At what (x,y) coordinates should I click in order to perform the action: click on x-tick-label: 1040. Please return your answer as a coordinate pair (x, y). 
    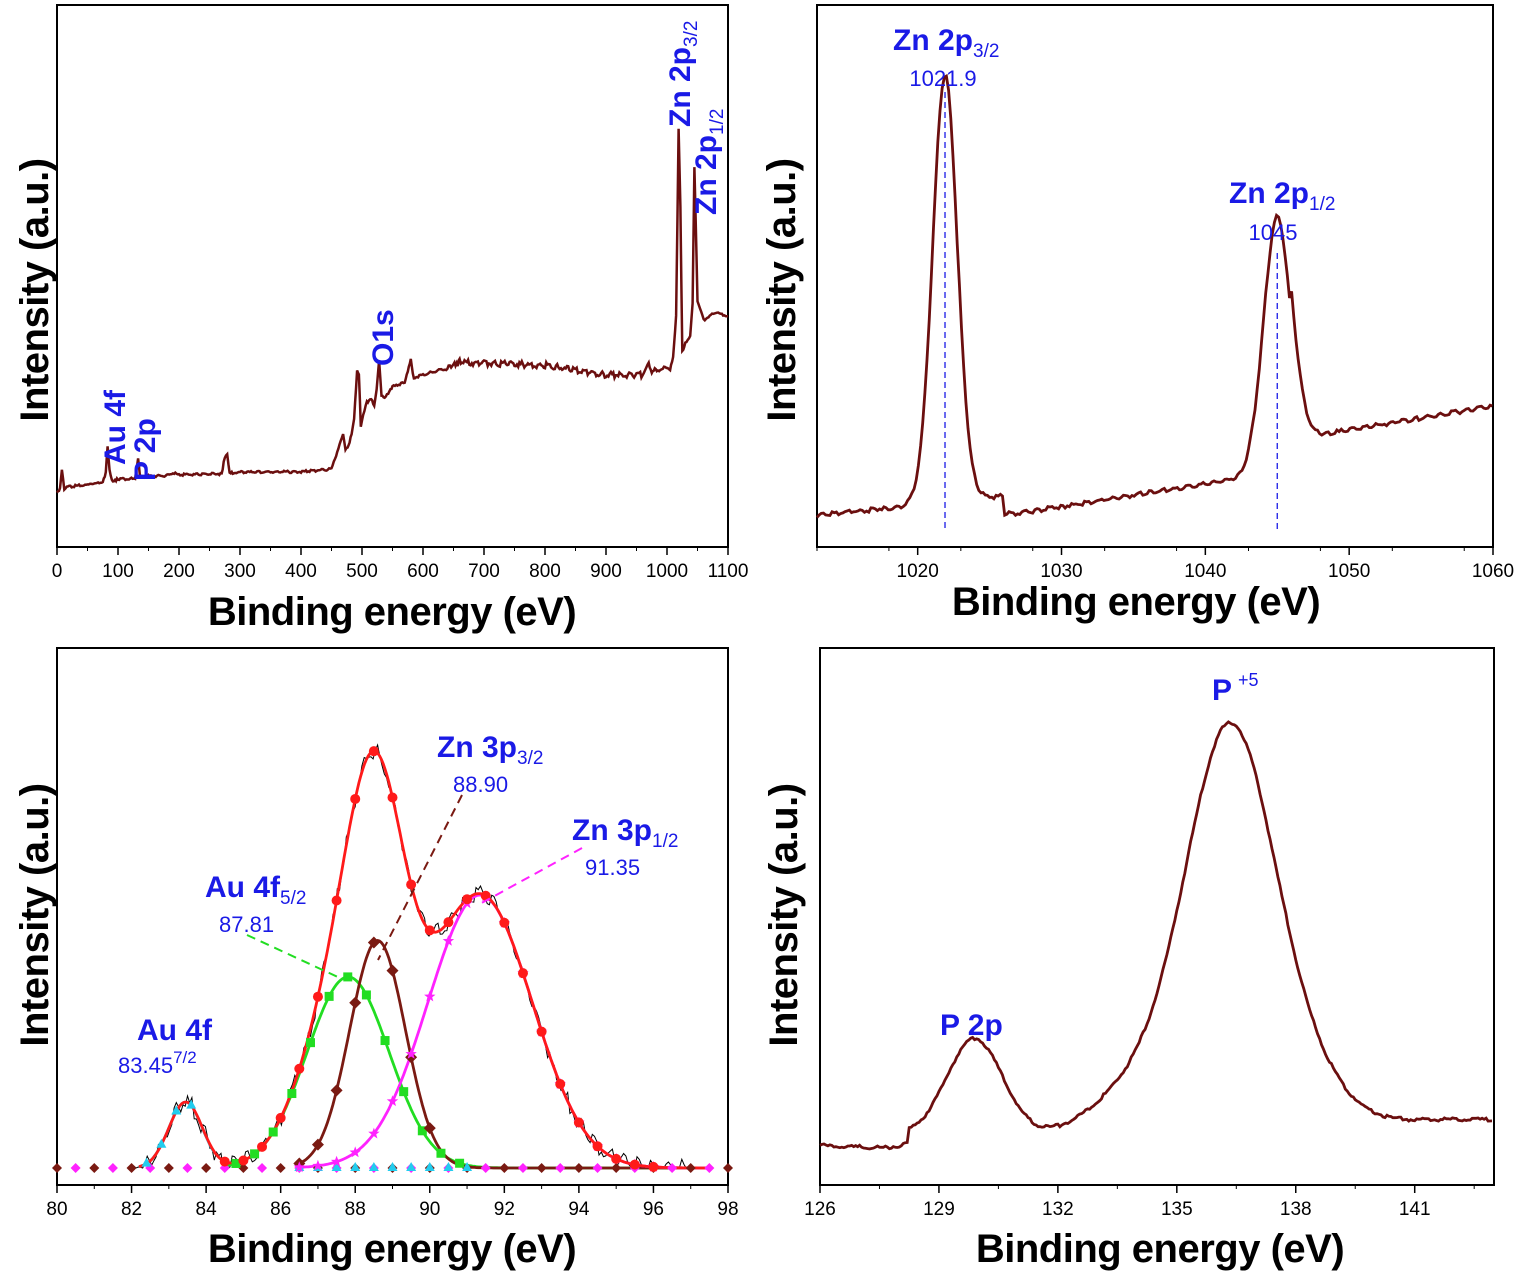
    Looking at the image, I should click on (1205, 571).